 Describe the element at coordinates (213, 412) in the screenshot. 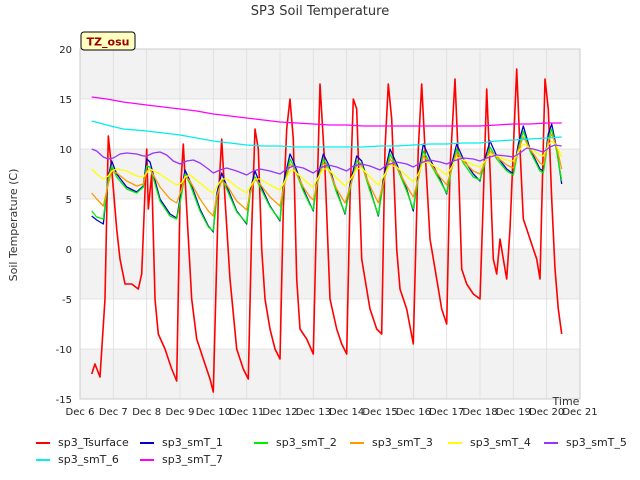

I see `x-tick-label: Dec 10` at that location.